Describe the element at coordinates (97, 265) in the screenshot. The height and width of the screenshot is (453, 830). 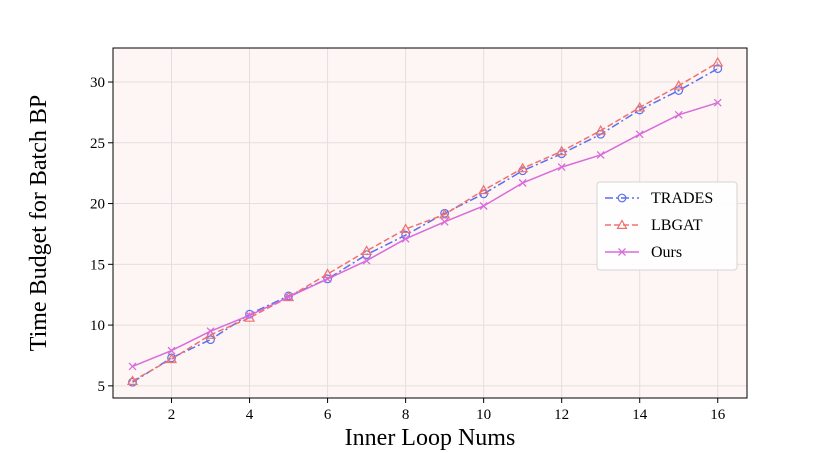
I see `y-tick-label: 15` at that location.